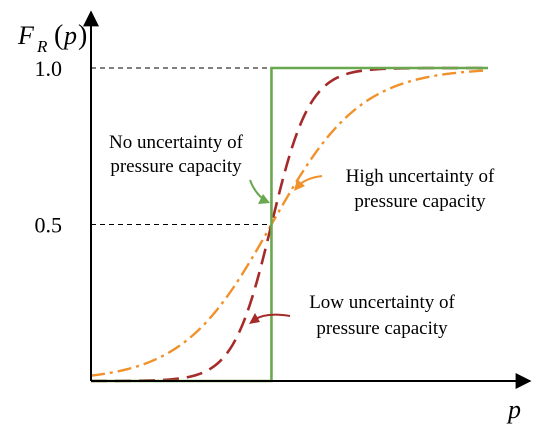 This screenshot has width=550, height=430. Describe the element at coordinates (52, 38) in the screenshot. I see `y-axis-label: F R ( p )` at that location.